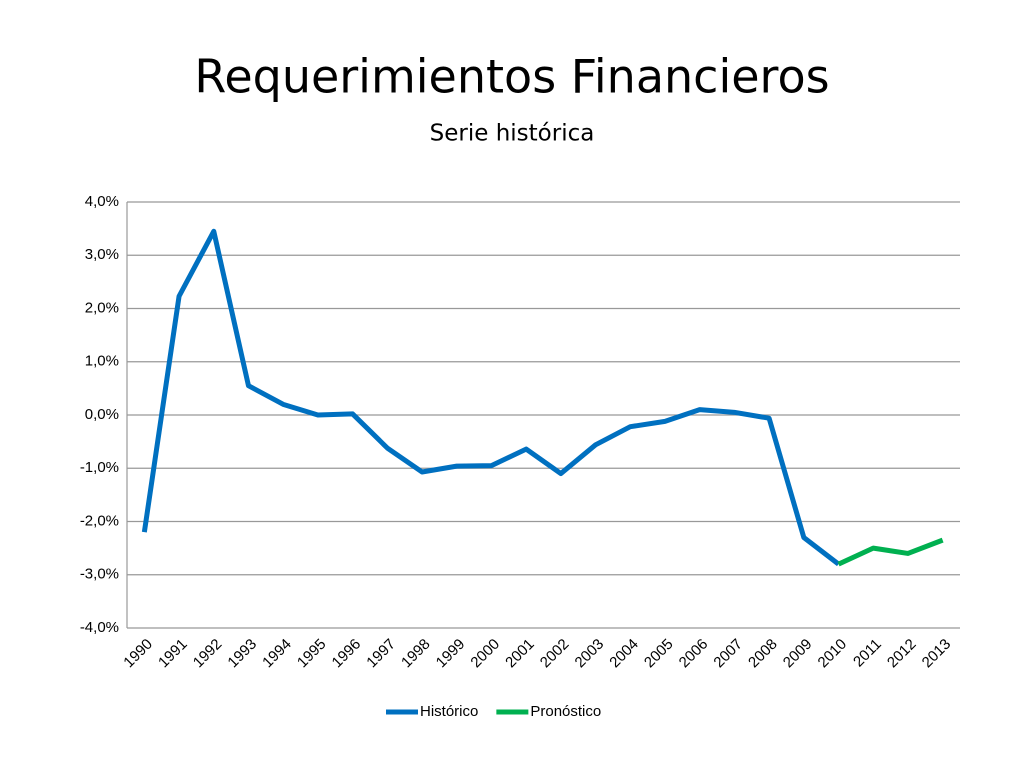 The image size is (1024, 773). Describe the element at coordinates (381, 654) in the screenshot. I see `x-tick-label: 1997` at that location.